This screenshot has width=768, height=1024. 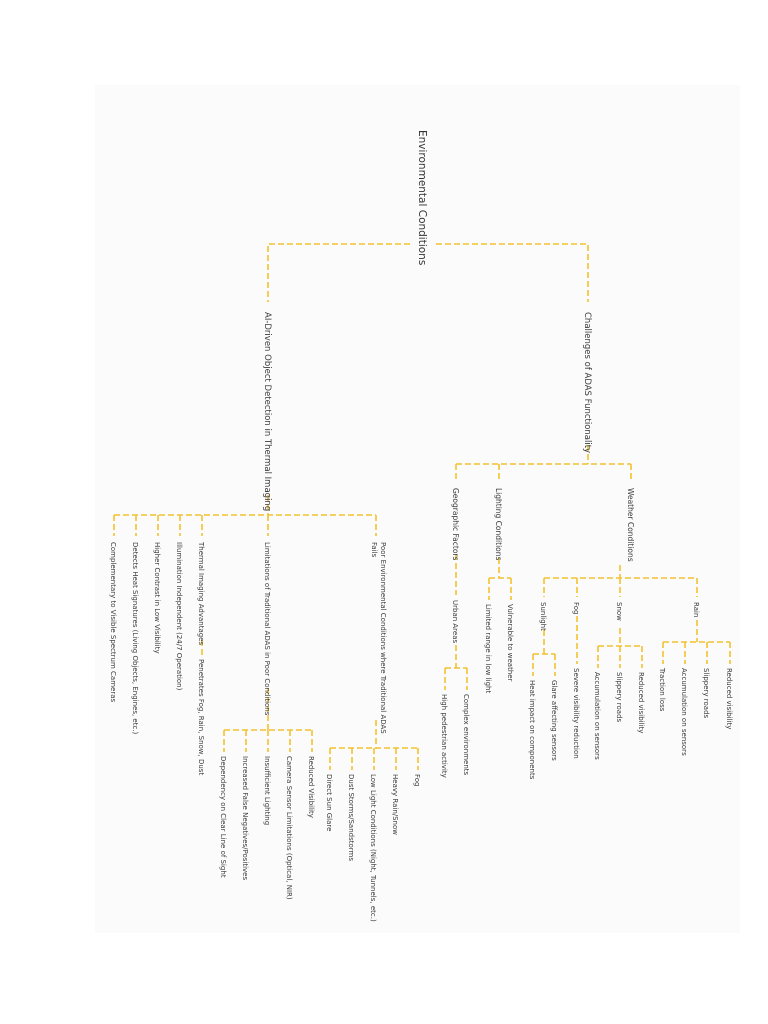 I want to click on node-sunlight-label: Sunlight, so click(x=543, y=616).